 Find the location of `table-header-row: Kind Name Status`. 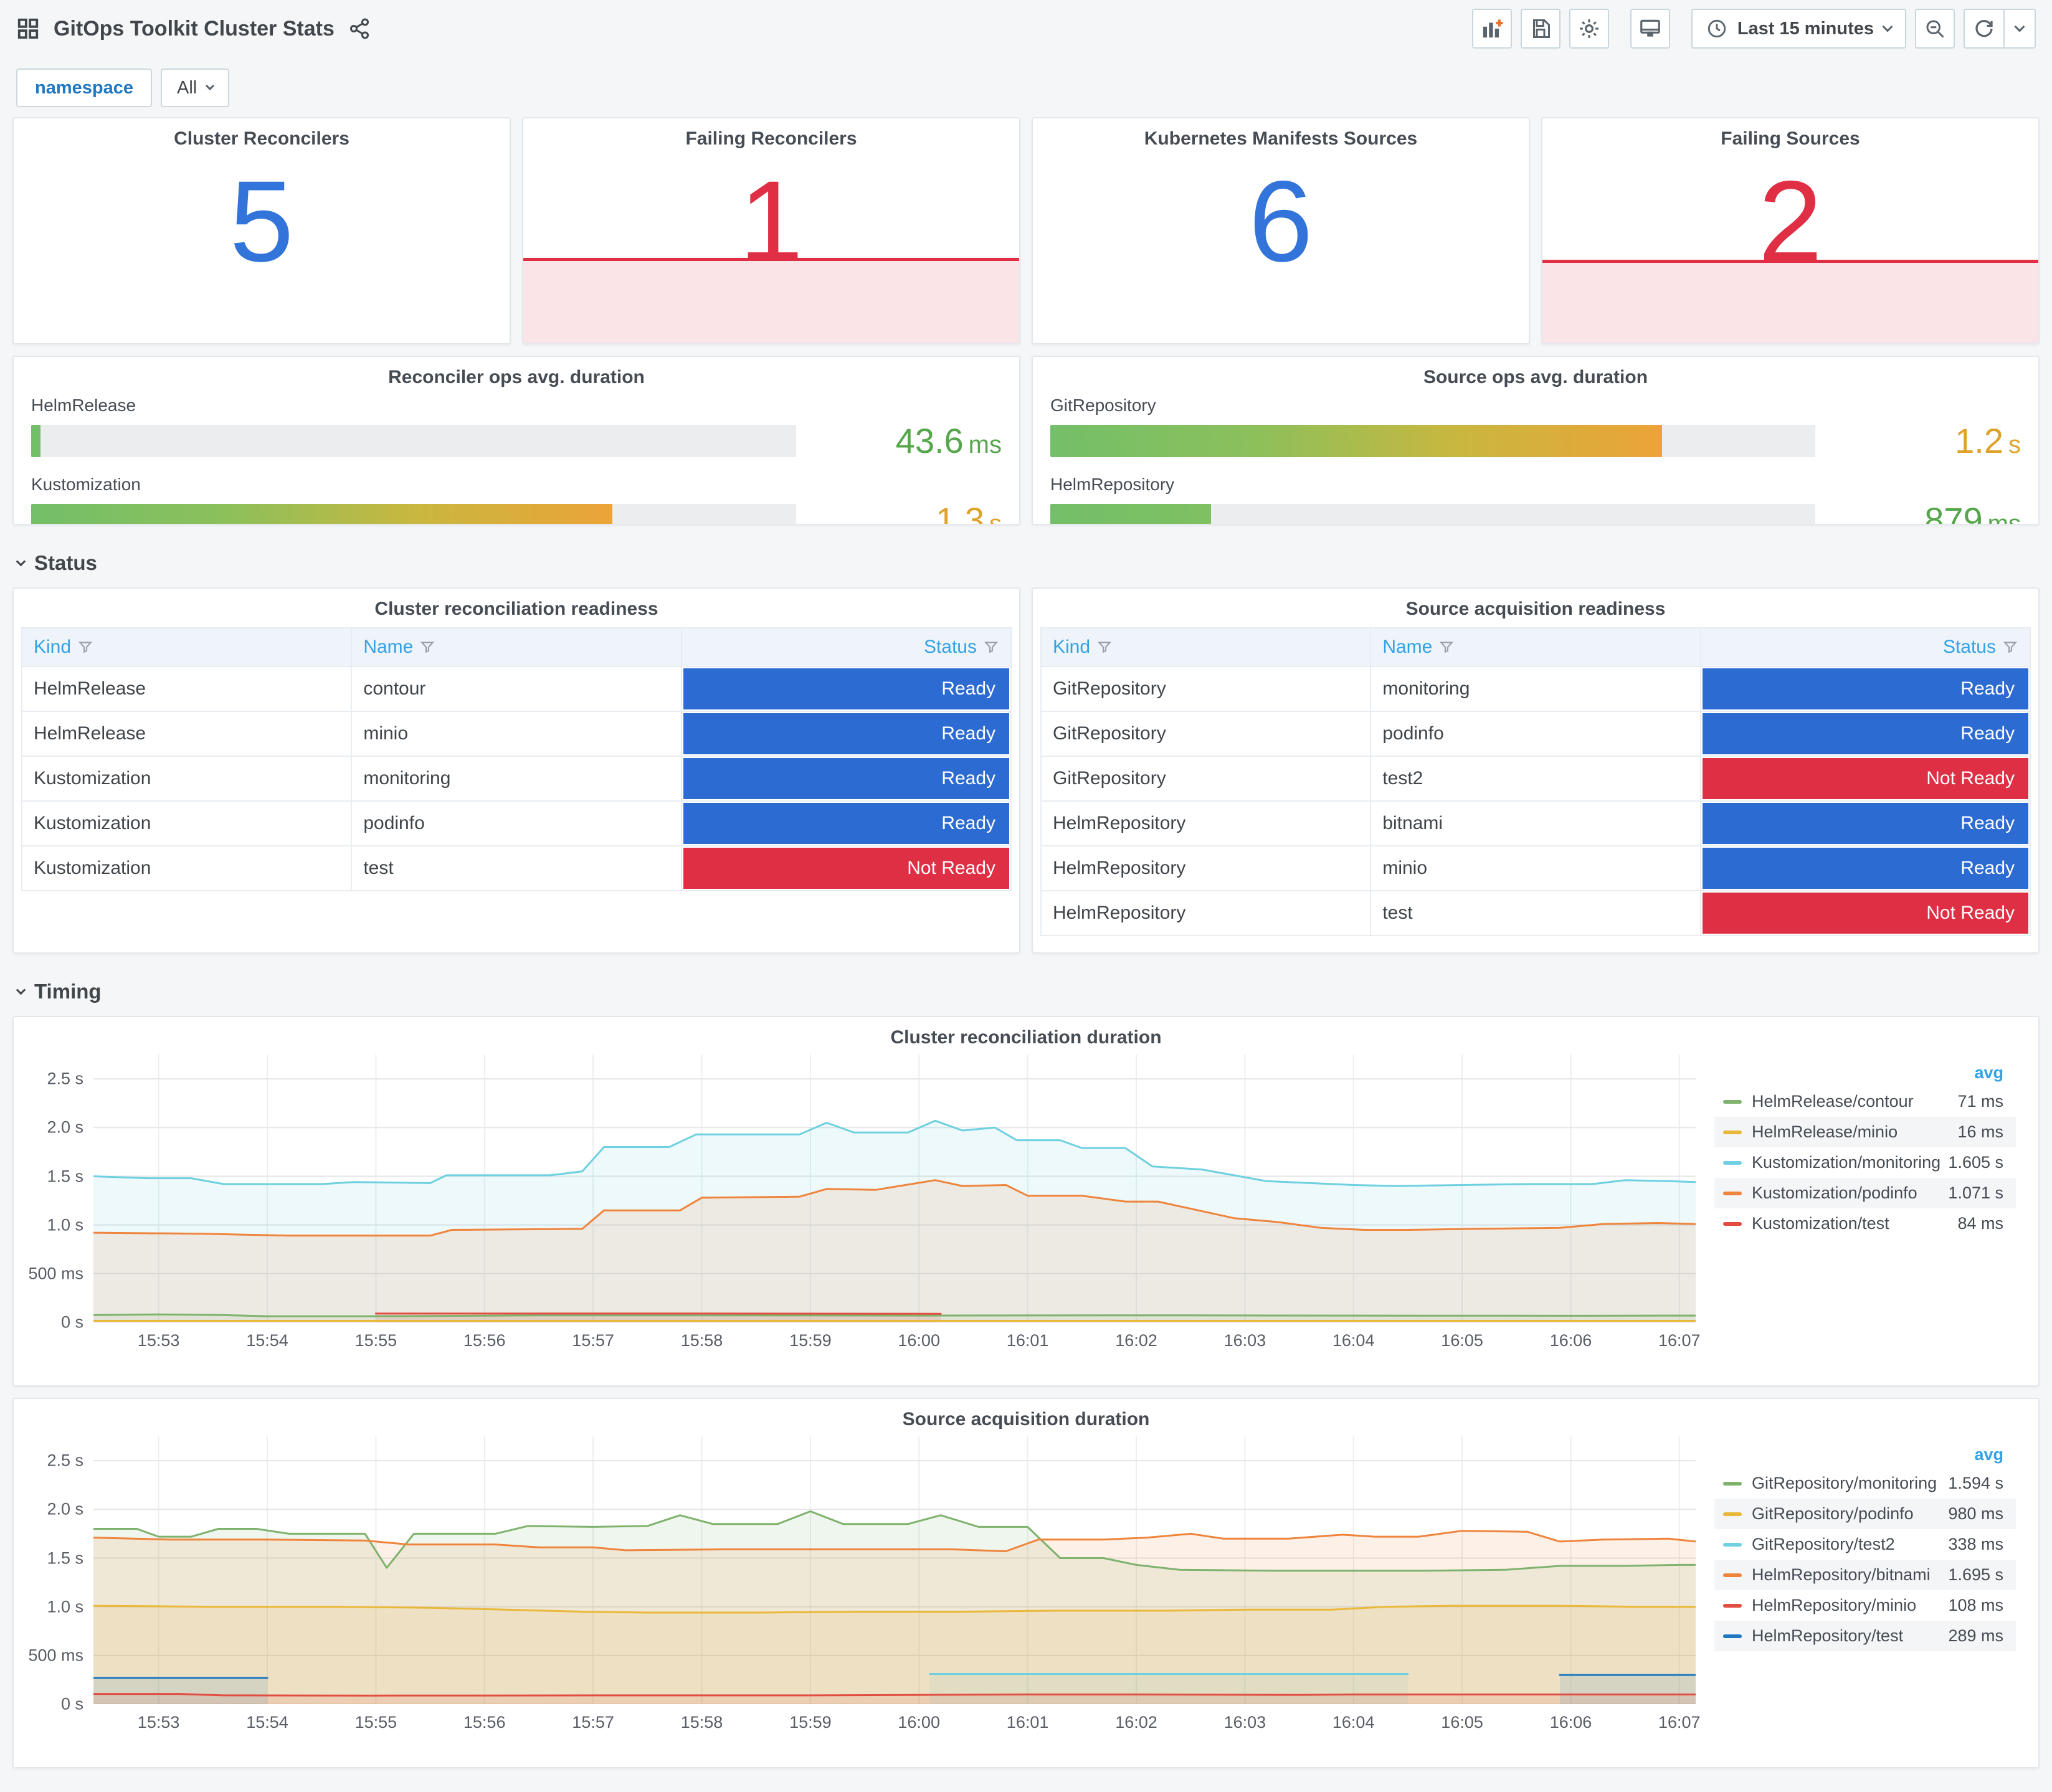

table-header-row: Kind Name Status is located at coordinates (517, 647).